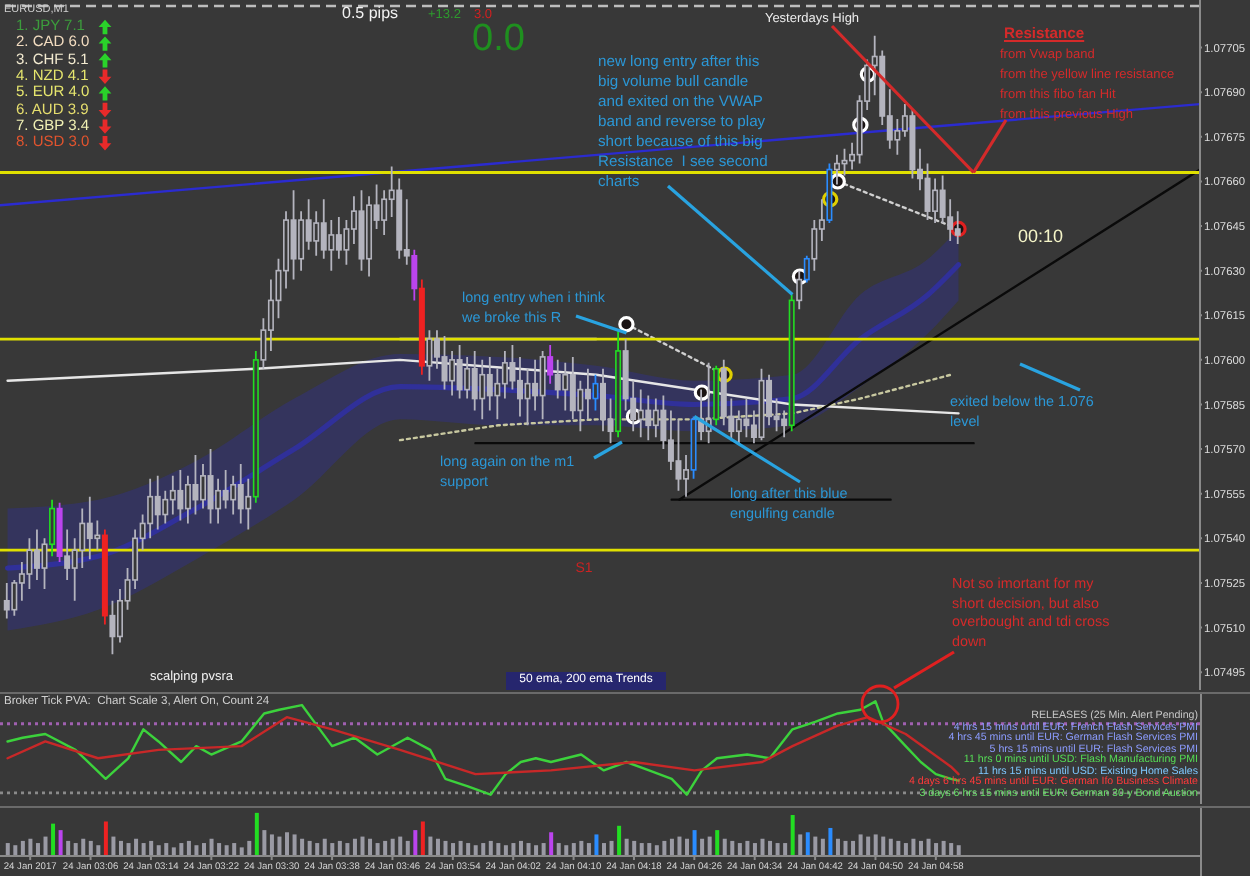 The width and height of the screenshot is (1250, 876). Describe the element at coordinates (1041, 237) in the screenshot. I see `annotation: 00:10` at that location.